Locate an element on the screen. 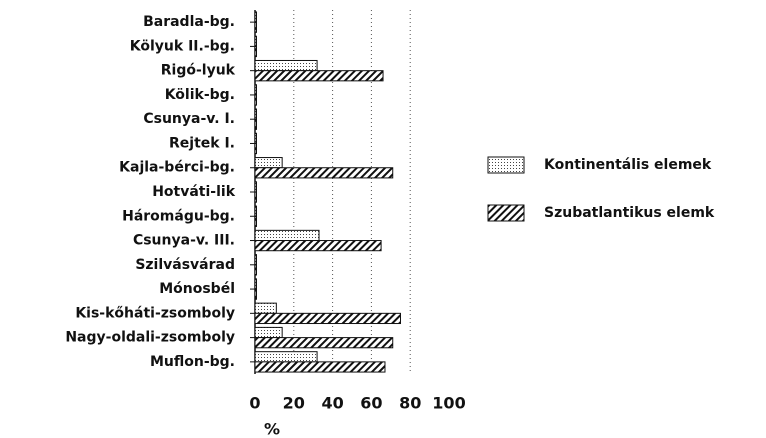  y-tick-label: Szilvásvárad is located at coordinates (185, 265).